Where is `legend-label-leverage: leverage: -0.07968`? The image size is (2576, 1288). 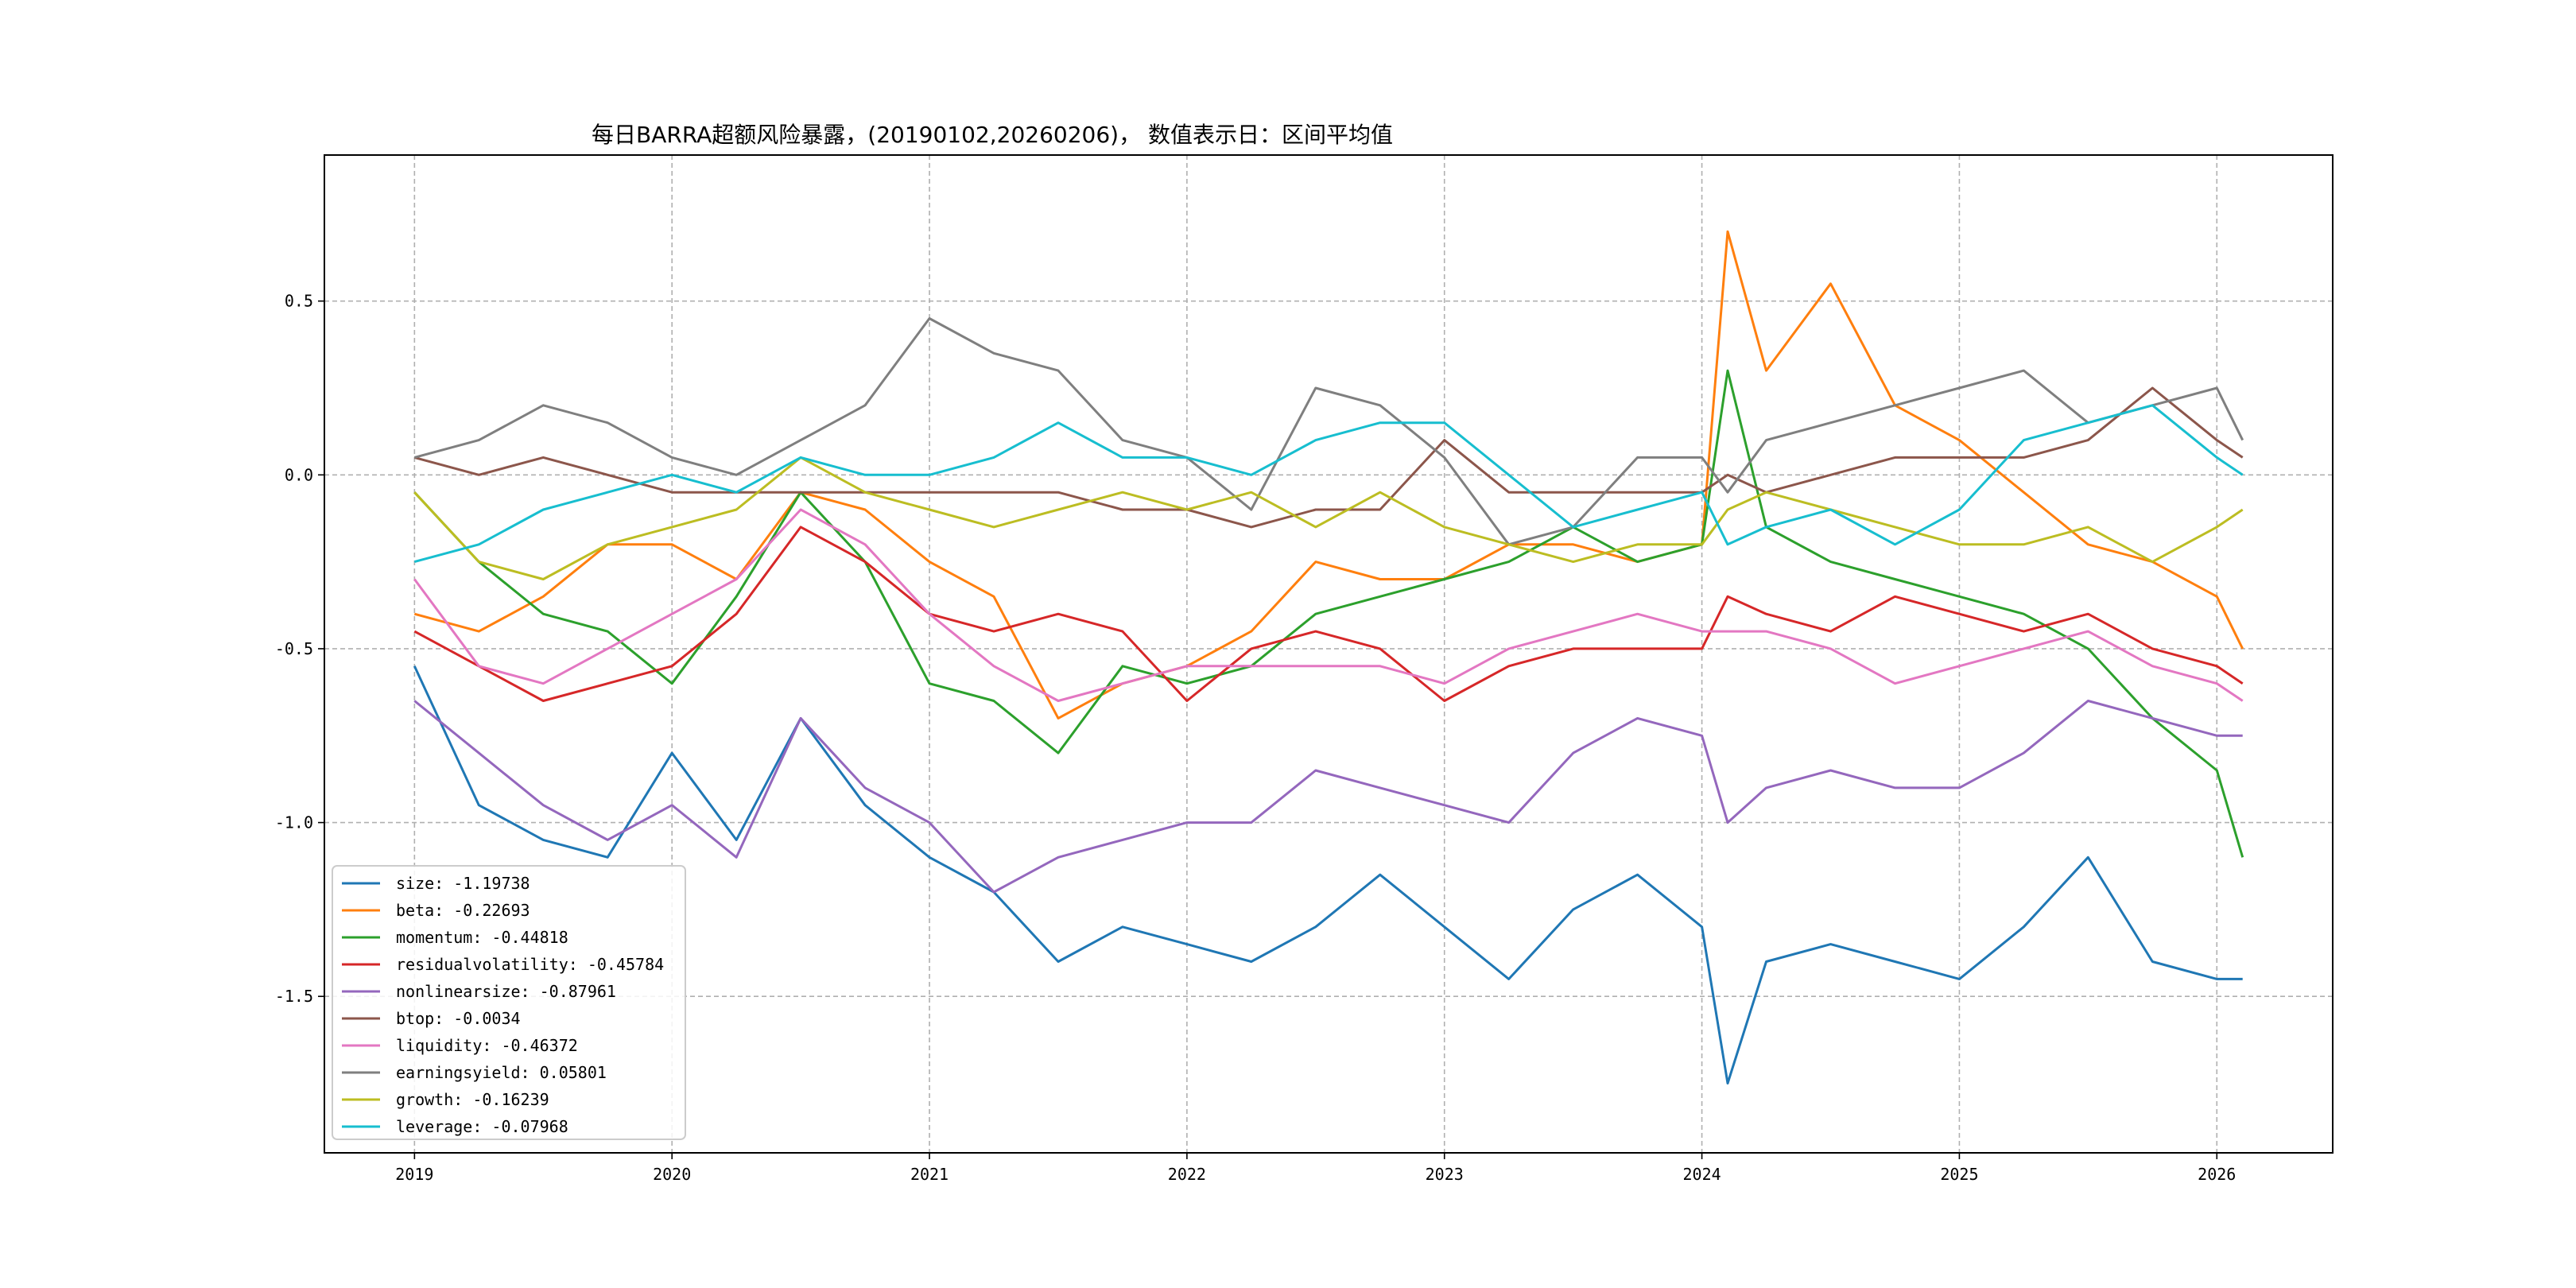 legend-label-leverage: leverage: -0.07968 is located at coordinates (482, 1126).